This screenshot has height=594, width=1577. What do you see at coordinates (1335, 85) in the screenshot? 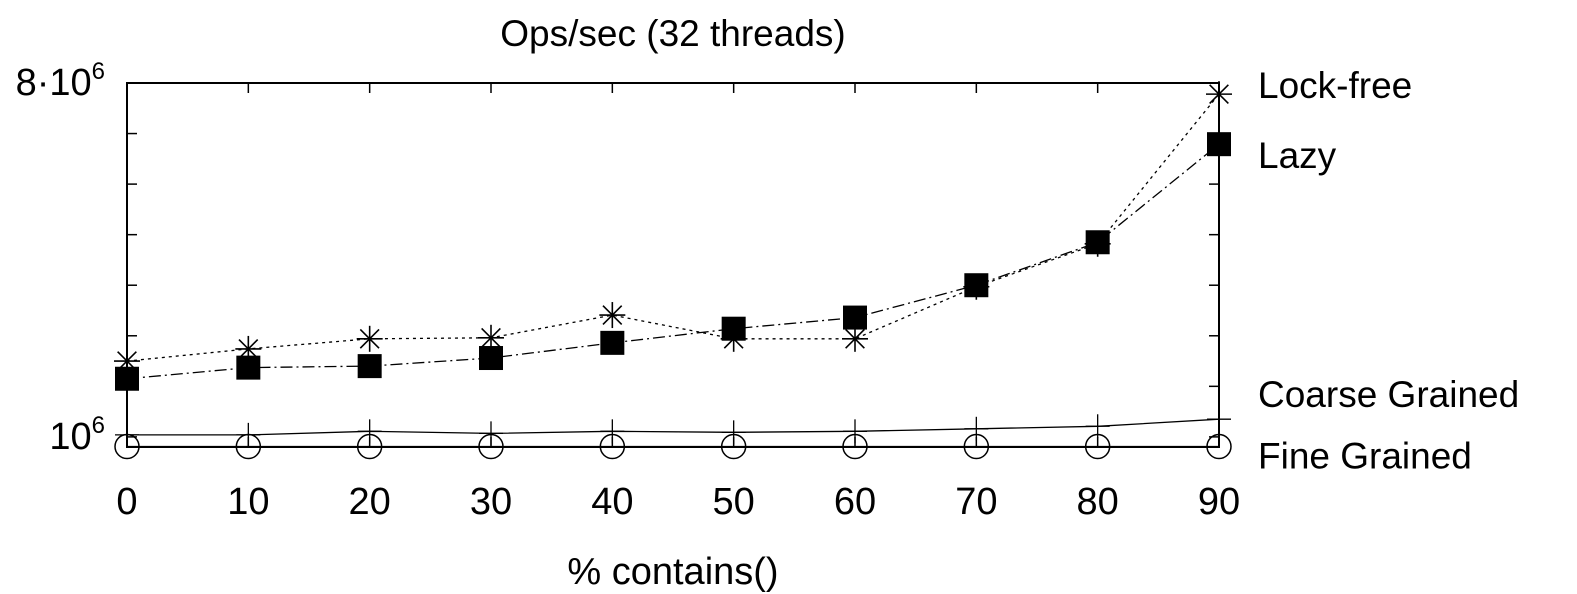
I see `series-label: Lock-free` at bounding box center [1335, 85].